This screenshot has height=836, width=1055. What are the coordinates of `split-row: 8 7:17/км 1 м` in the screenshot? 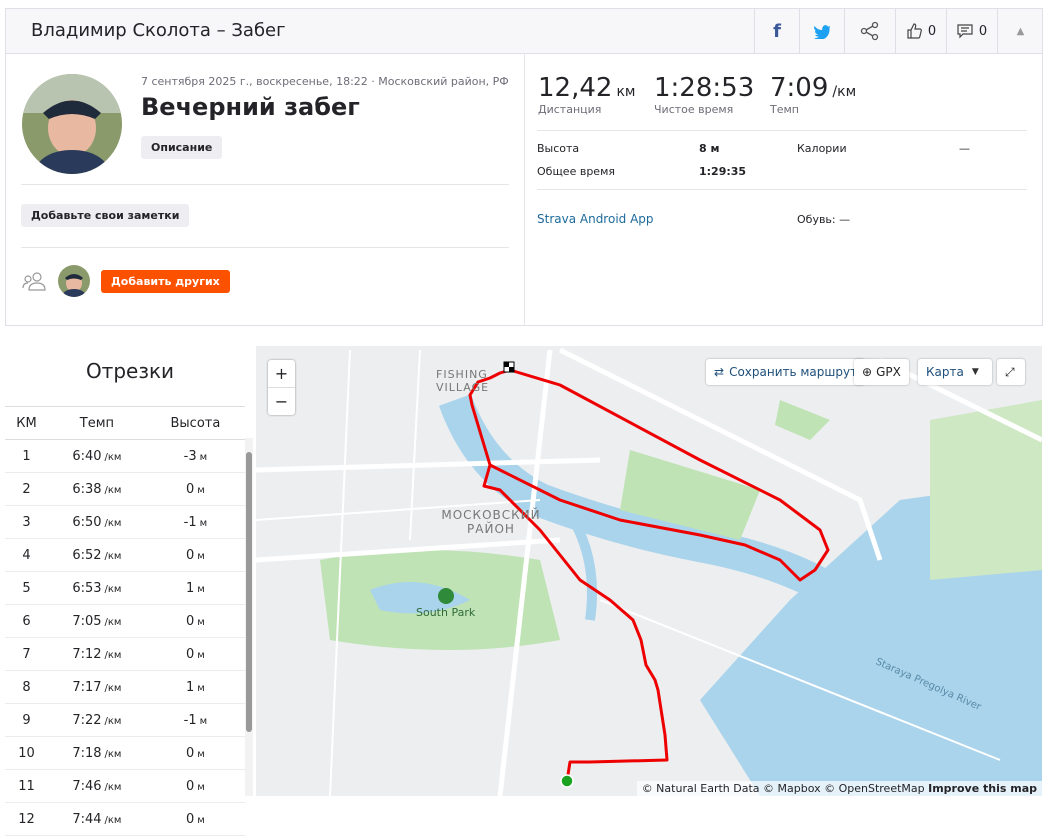 It's located at (125, 687).